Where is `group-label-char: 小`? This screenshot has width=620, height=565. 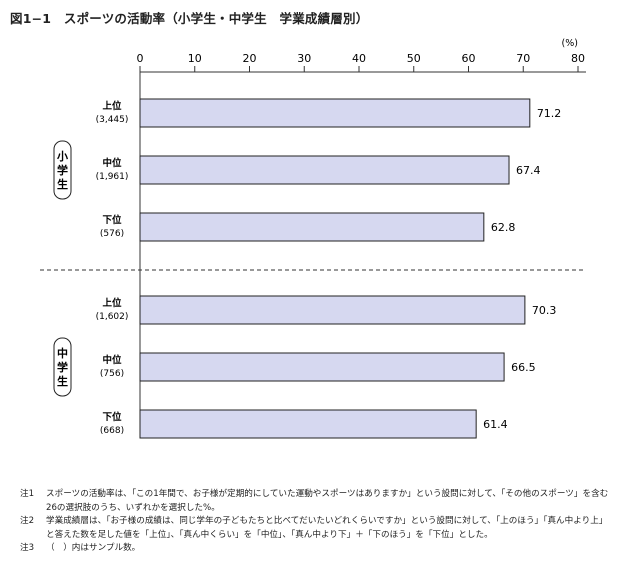 group-label-char: 小 is located at coordinates (62, 156).